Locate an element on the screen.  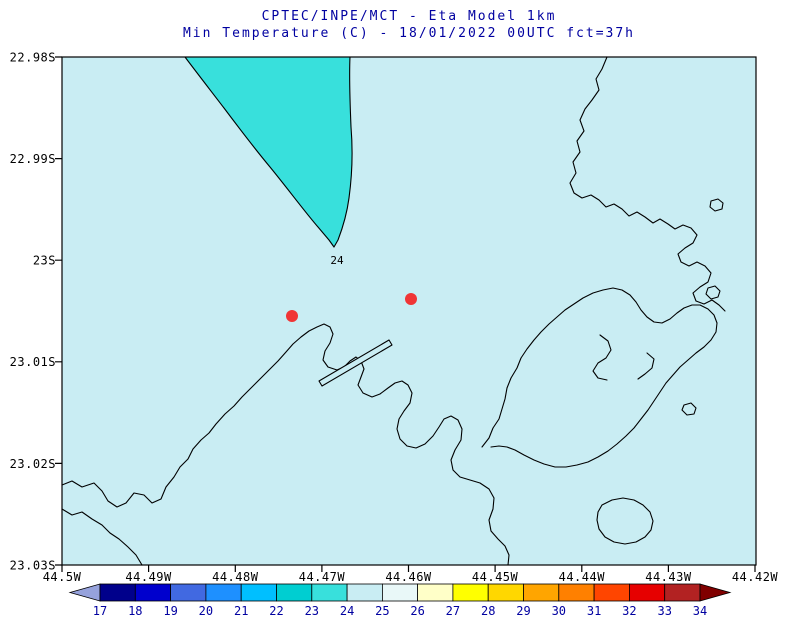
colorbar-tick-label: 22 is located at coordinates (276, 611).